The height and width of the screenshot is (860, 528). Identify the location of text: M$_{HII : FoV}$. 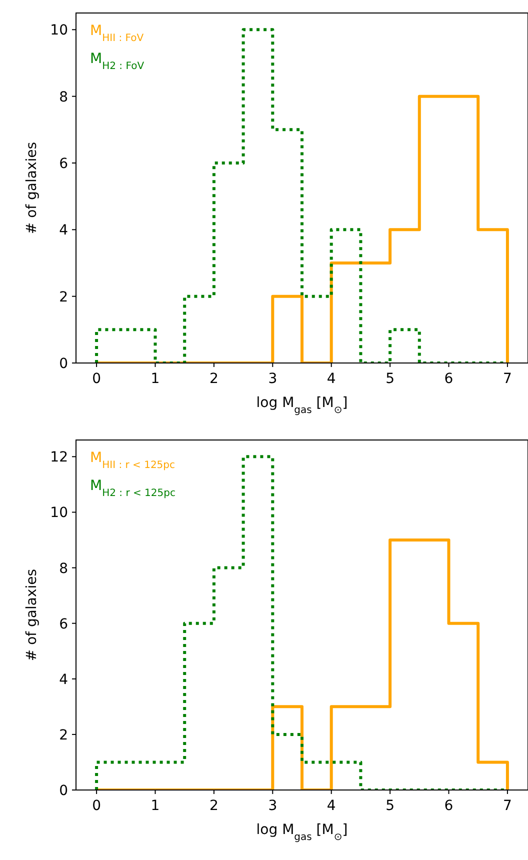
(117, 33).